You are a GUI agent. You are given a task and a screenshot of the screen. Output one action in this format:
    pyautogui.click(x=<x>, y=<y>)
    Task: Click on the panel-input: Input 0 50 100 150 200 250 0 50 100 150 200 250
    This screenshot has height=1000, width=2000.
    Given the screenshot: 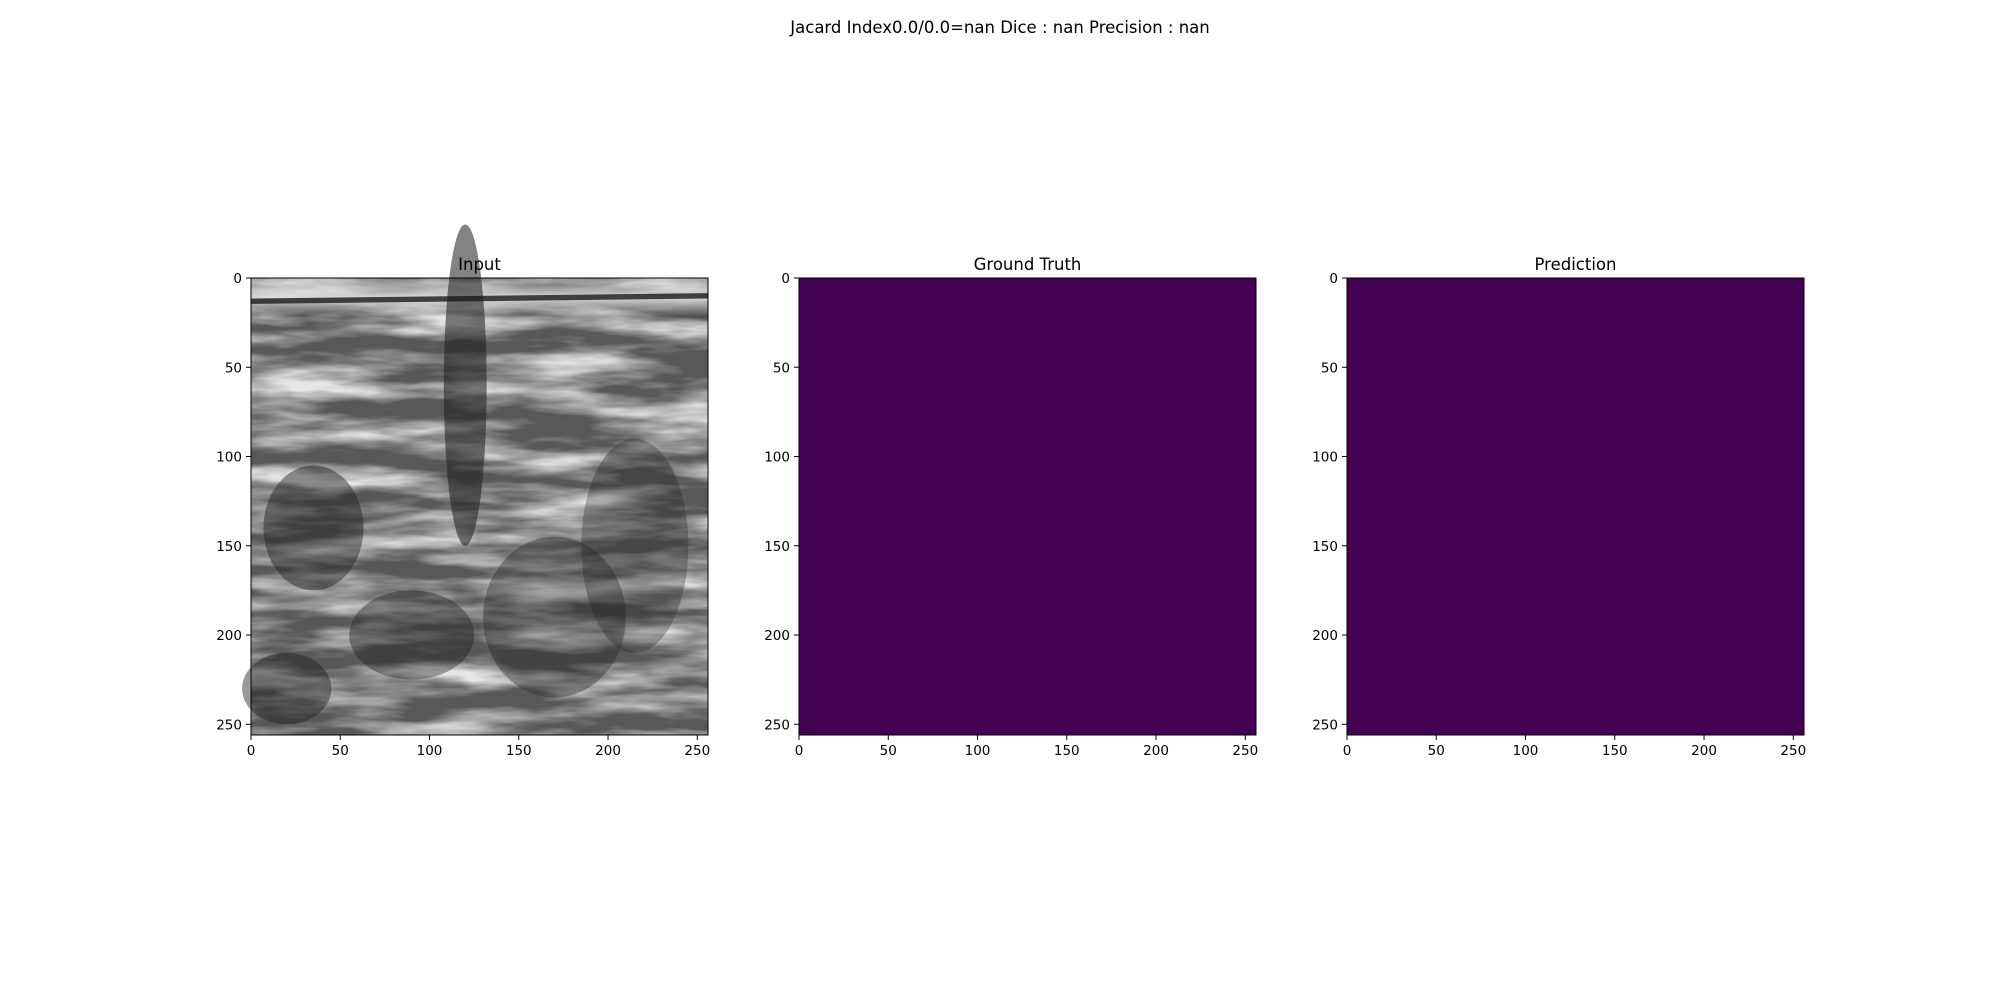 What is the action you would take?
    pyautogui.click(x=463, y=491)
    